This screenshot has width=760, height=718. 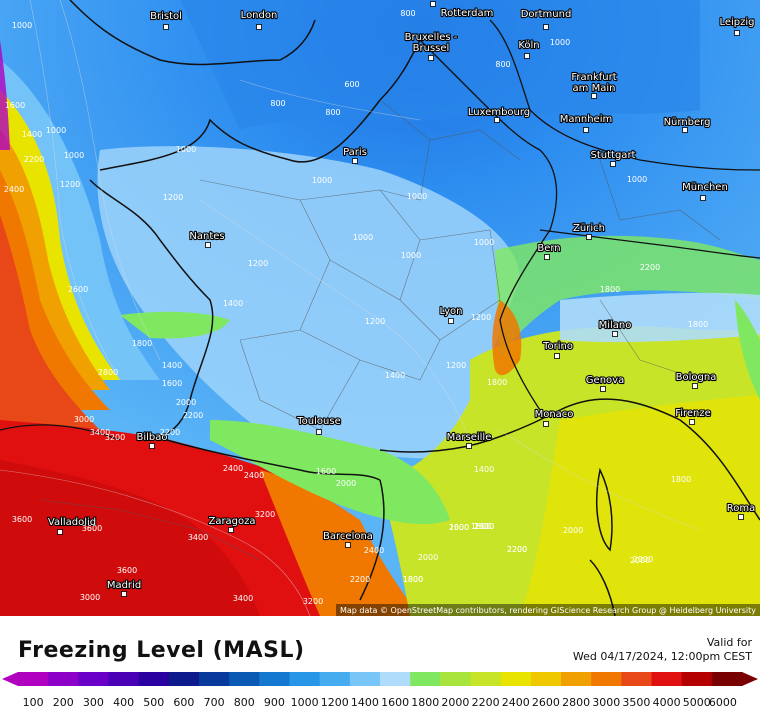 What do you see at coordinates (528, 280) in the screenshot?
I see `france-east-border` at bounding box center [528, 280].